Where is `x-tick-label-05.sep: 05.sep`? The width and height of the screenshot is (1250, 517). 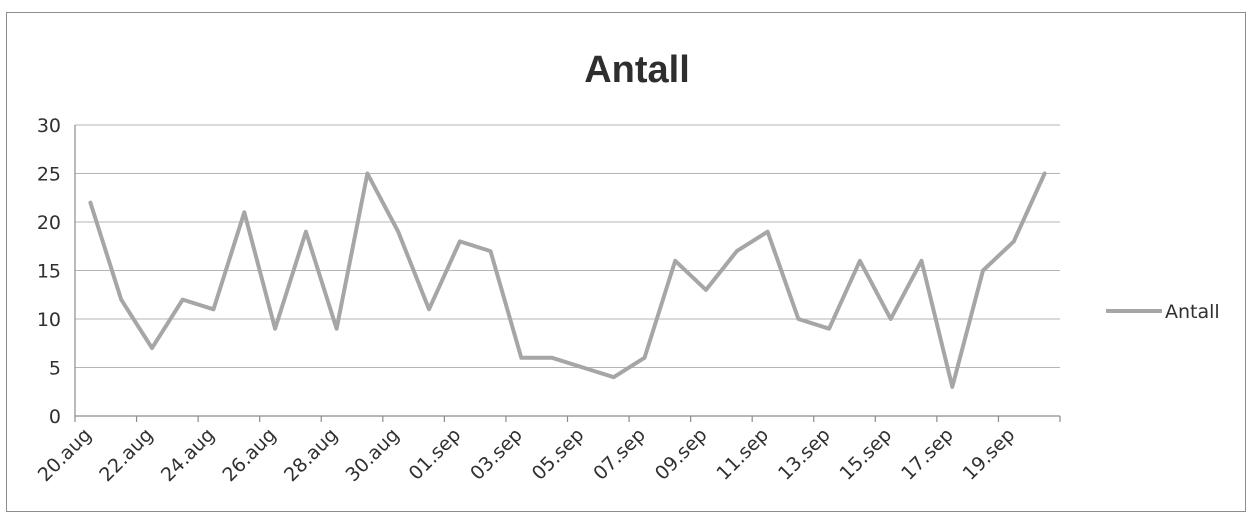 x-tick-label-05.sep: 05.sep is located at coordinates (558, 454).